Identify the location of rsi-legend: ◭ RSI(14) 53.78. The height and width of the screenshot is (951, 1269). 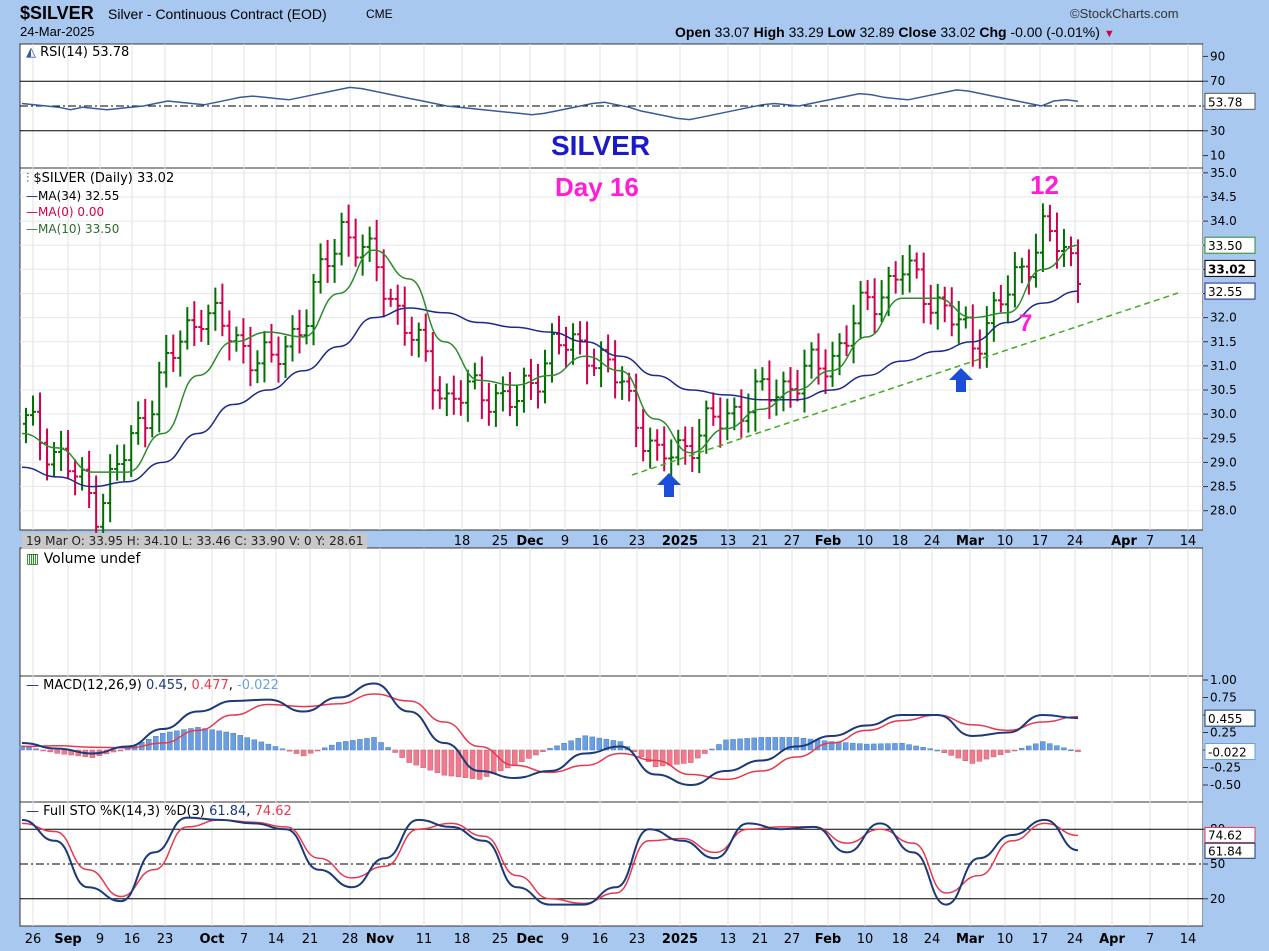
(77, 52).